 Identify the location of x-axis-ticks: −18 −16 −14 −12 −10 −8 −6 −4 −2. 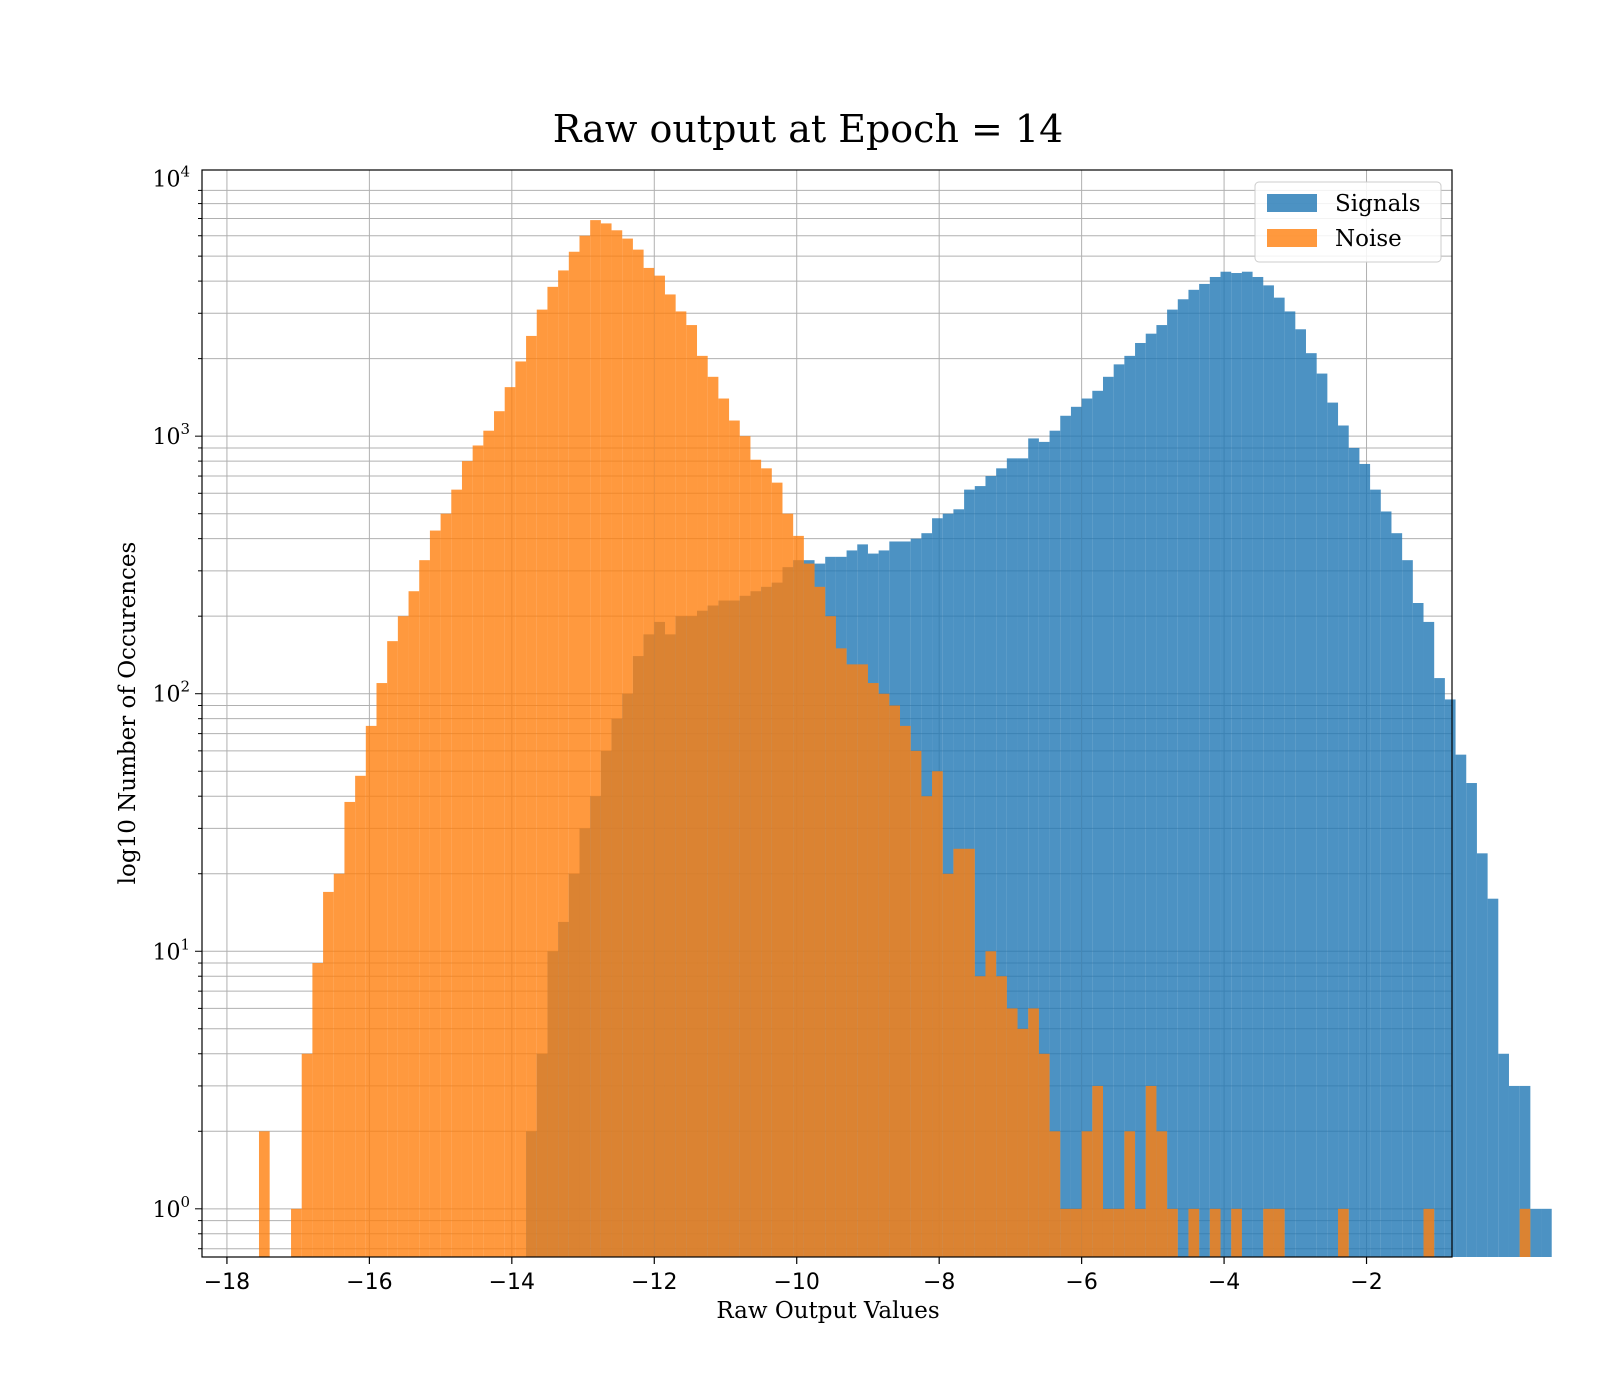
(793, 1276).